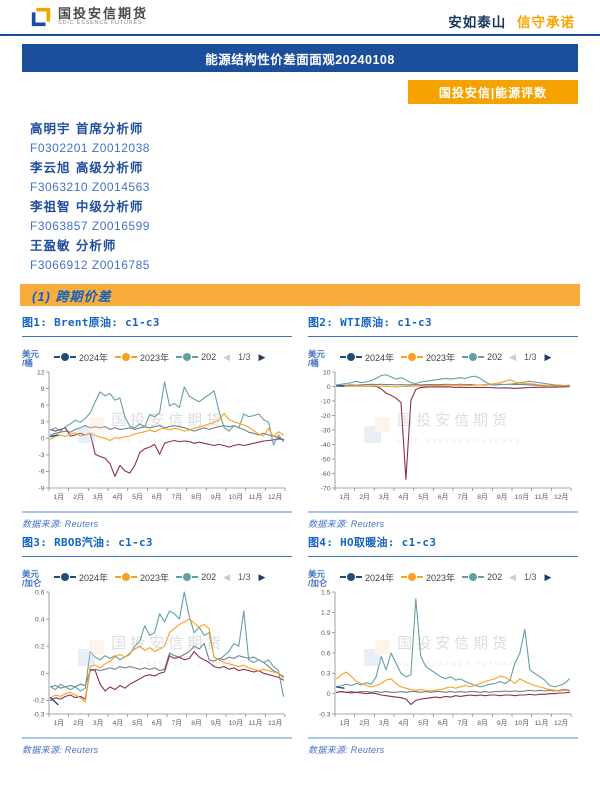 Image resolution: width=600 pixels, height=800 pixels. Describe the element at coordinates (326, 401) in the screenshot. I see `svg-text: -10` at that location.